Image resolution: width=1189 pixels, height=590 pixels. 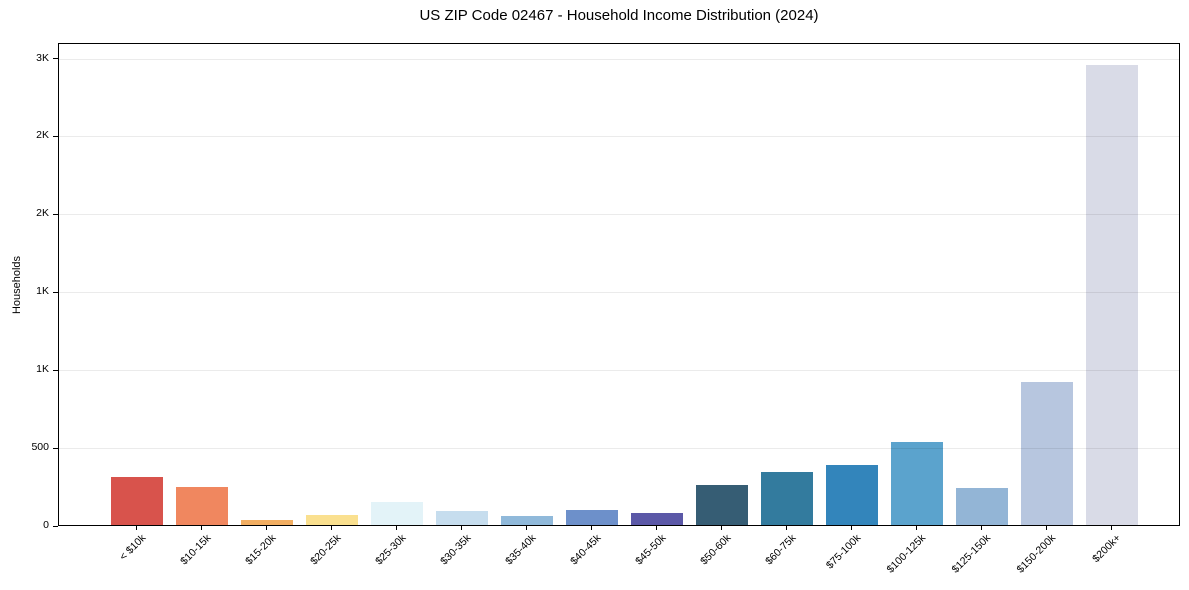 I want to click on x-tick-label: < $10k, so click(x=132, y=547).